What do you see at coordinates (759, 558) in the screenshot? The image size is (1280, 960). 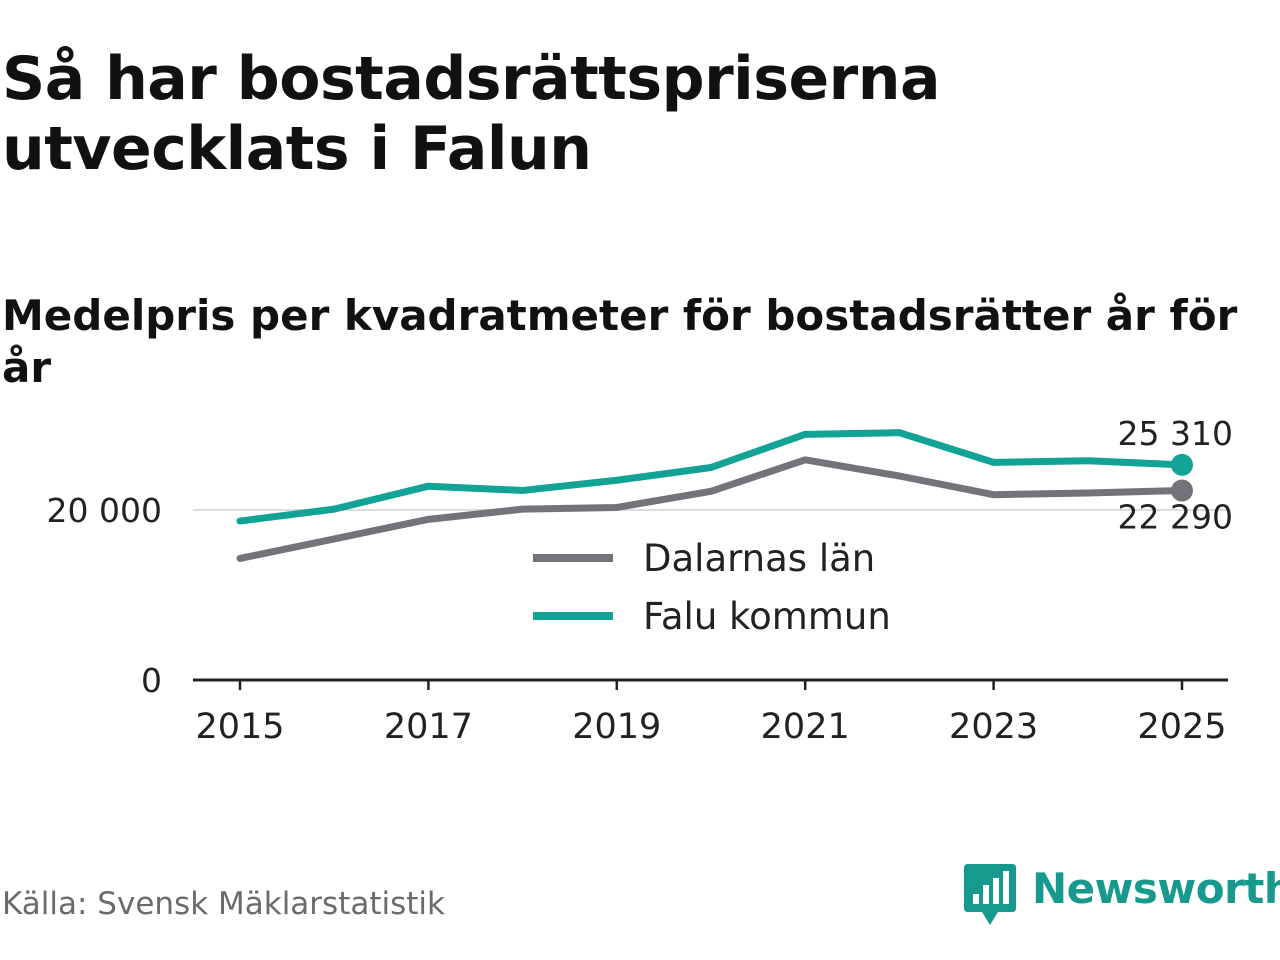 I see `legend-label-dalarnas-l-n: Dalarnas län` at bounding box center [759, 558].